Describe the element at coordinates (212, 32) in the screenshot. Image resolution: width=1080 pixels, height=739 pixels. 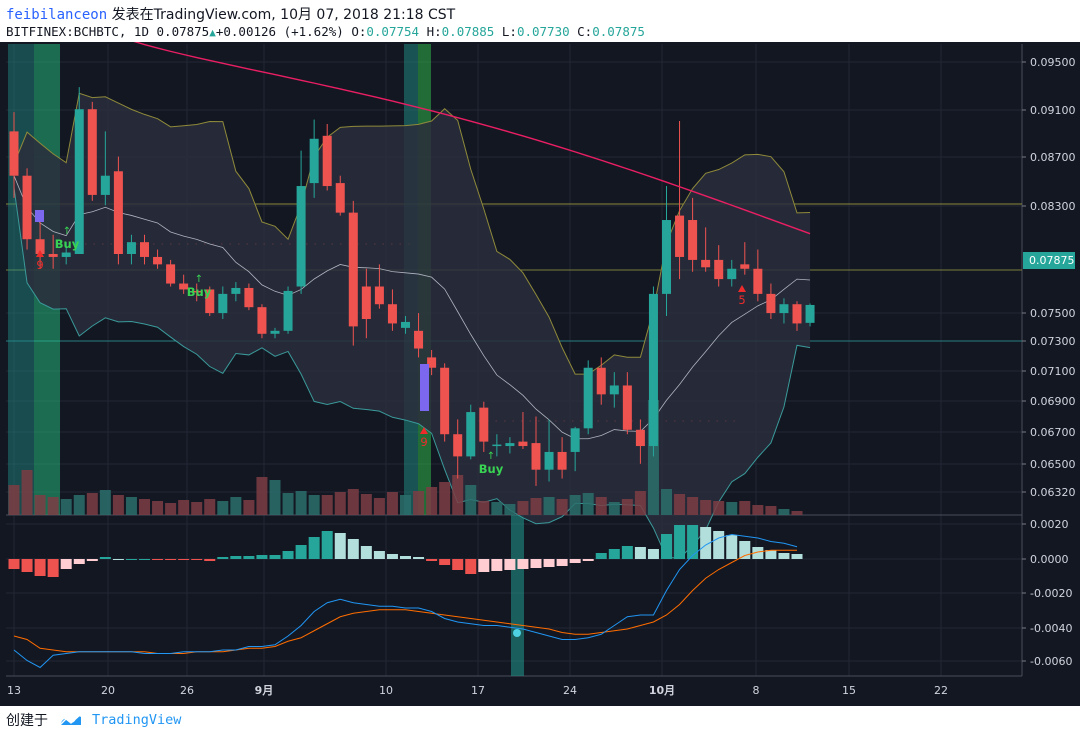
I see `up-triangle-icon: ▲` at that location.